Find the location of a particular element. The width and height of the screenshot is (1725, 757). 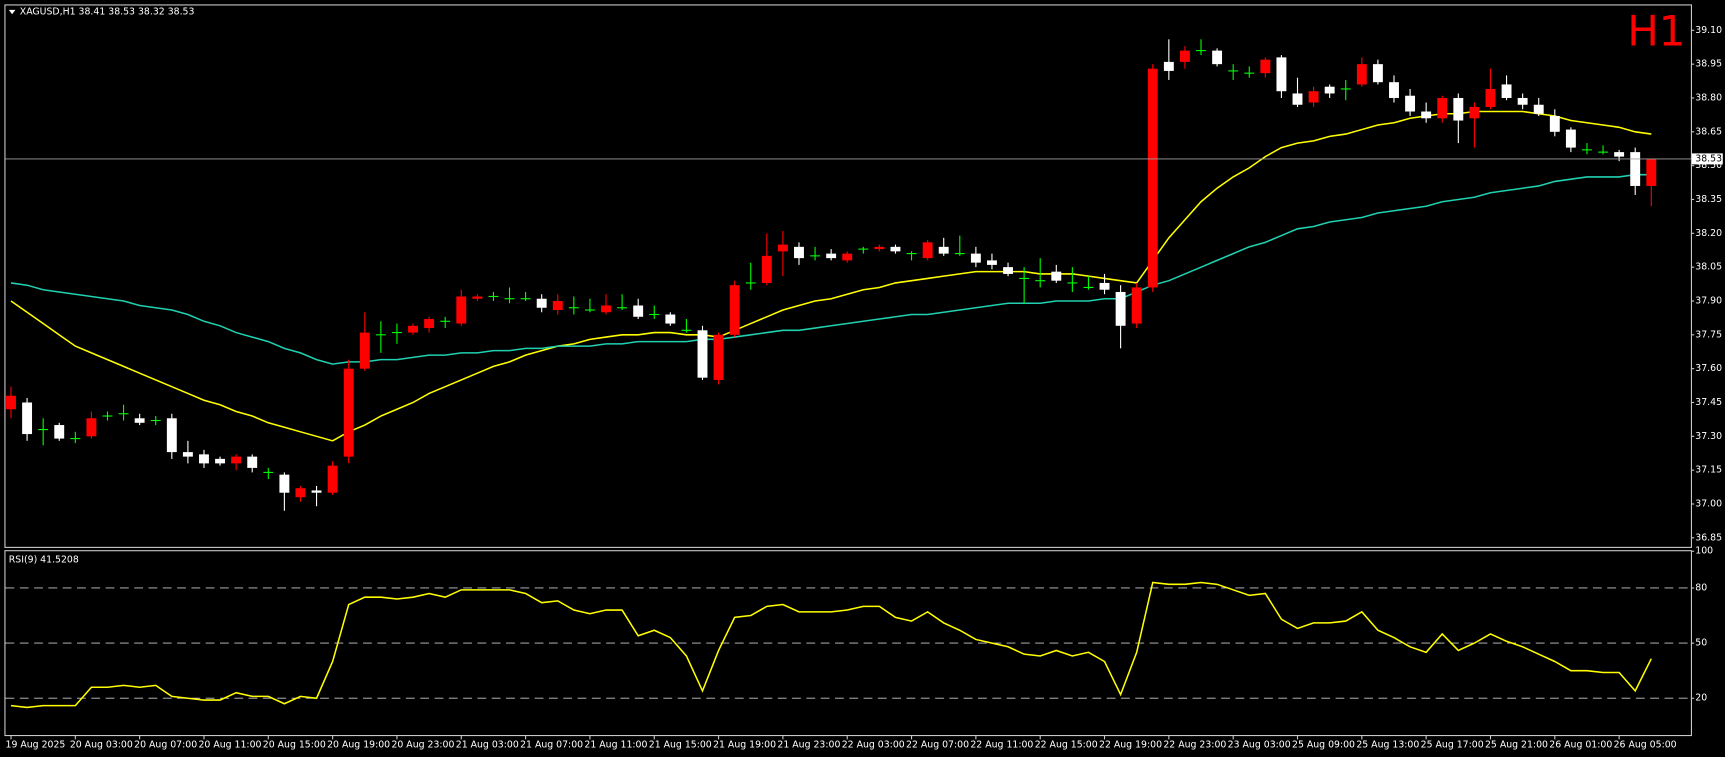

y-tick-label: 38.80 is located at coordinates (1708, 97).